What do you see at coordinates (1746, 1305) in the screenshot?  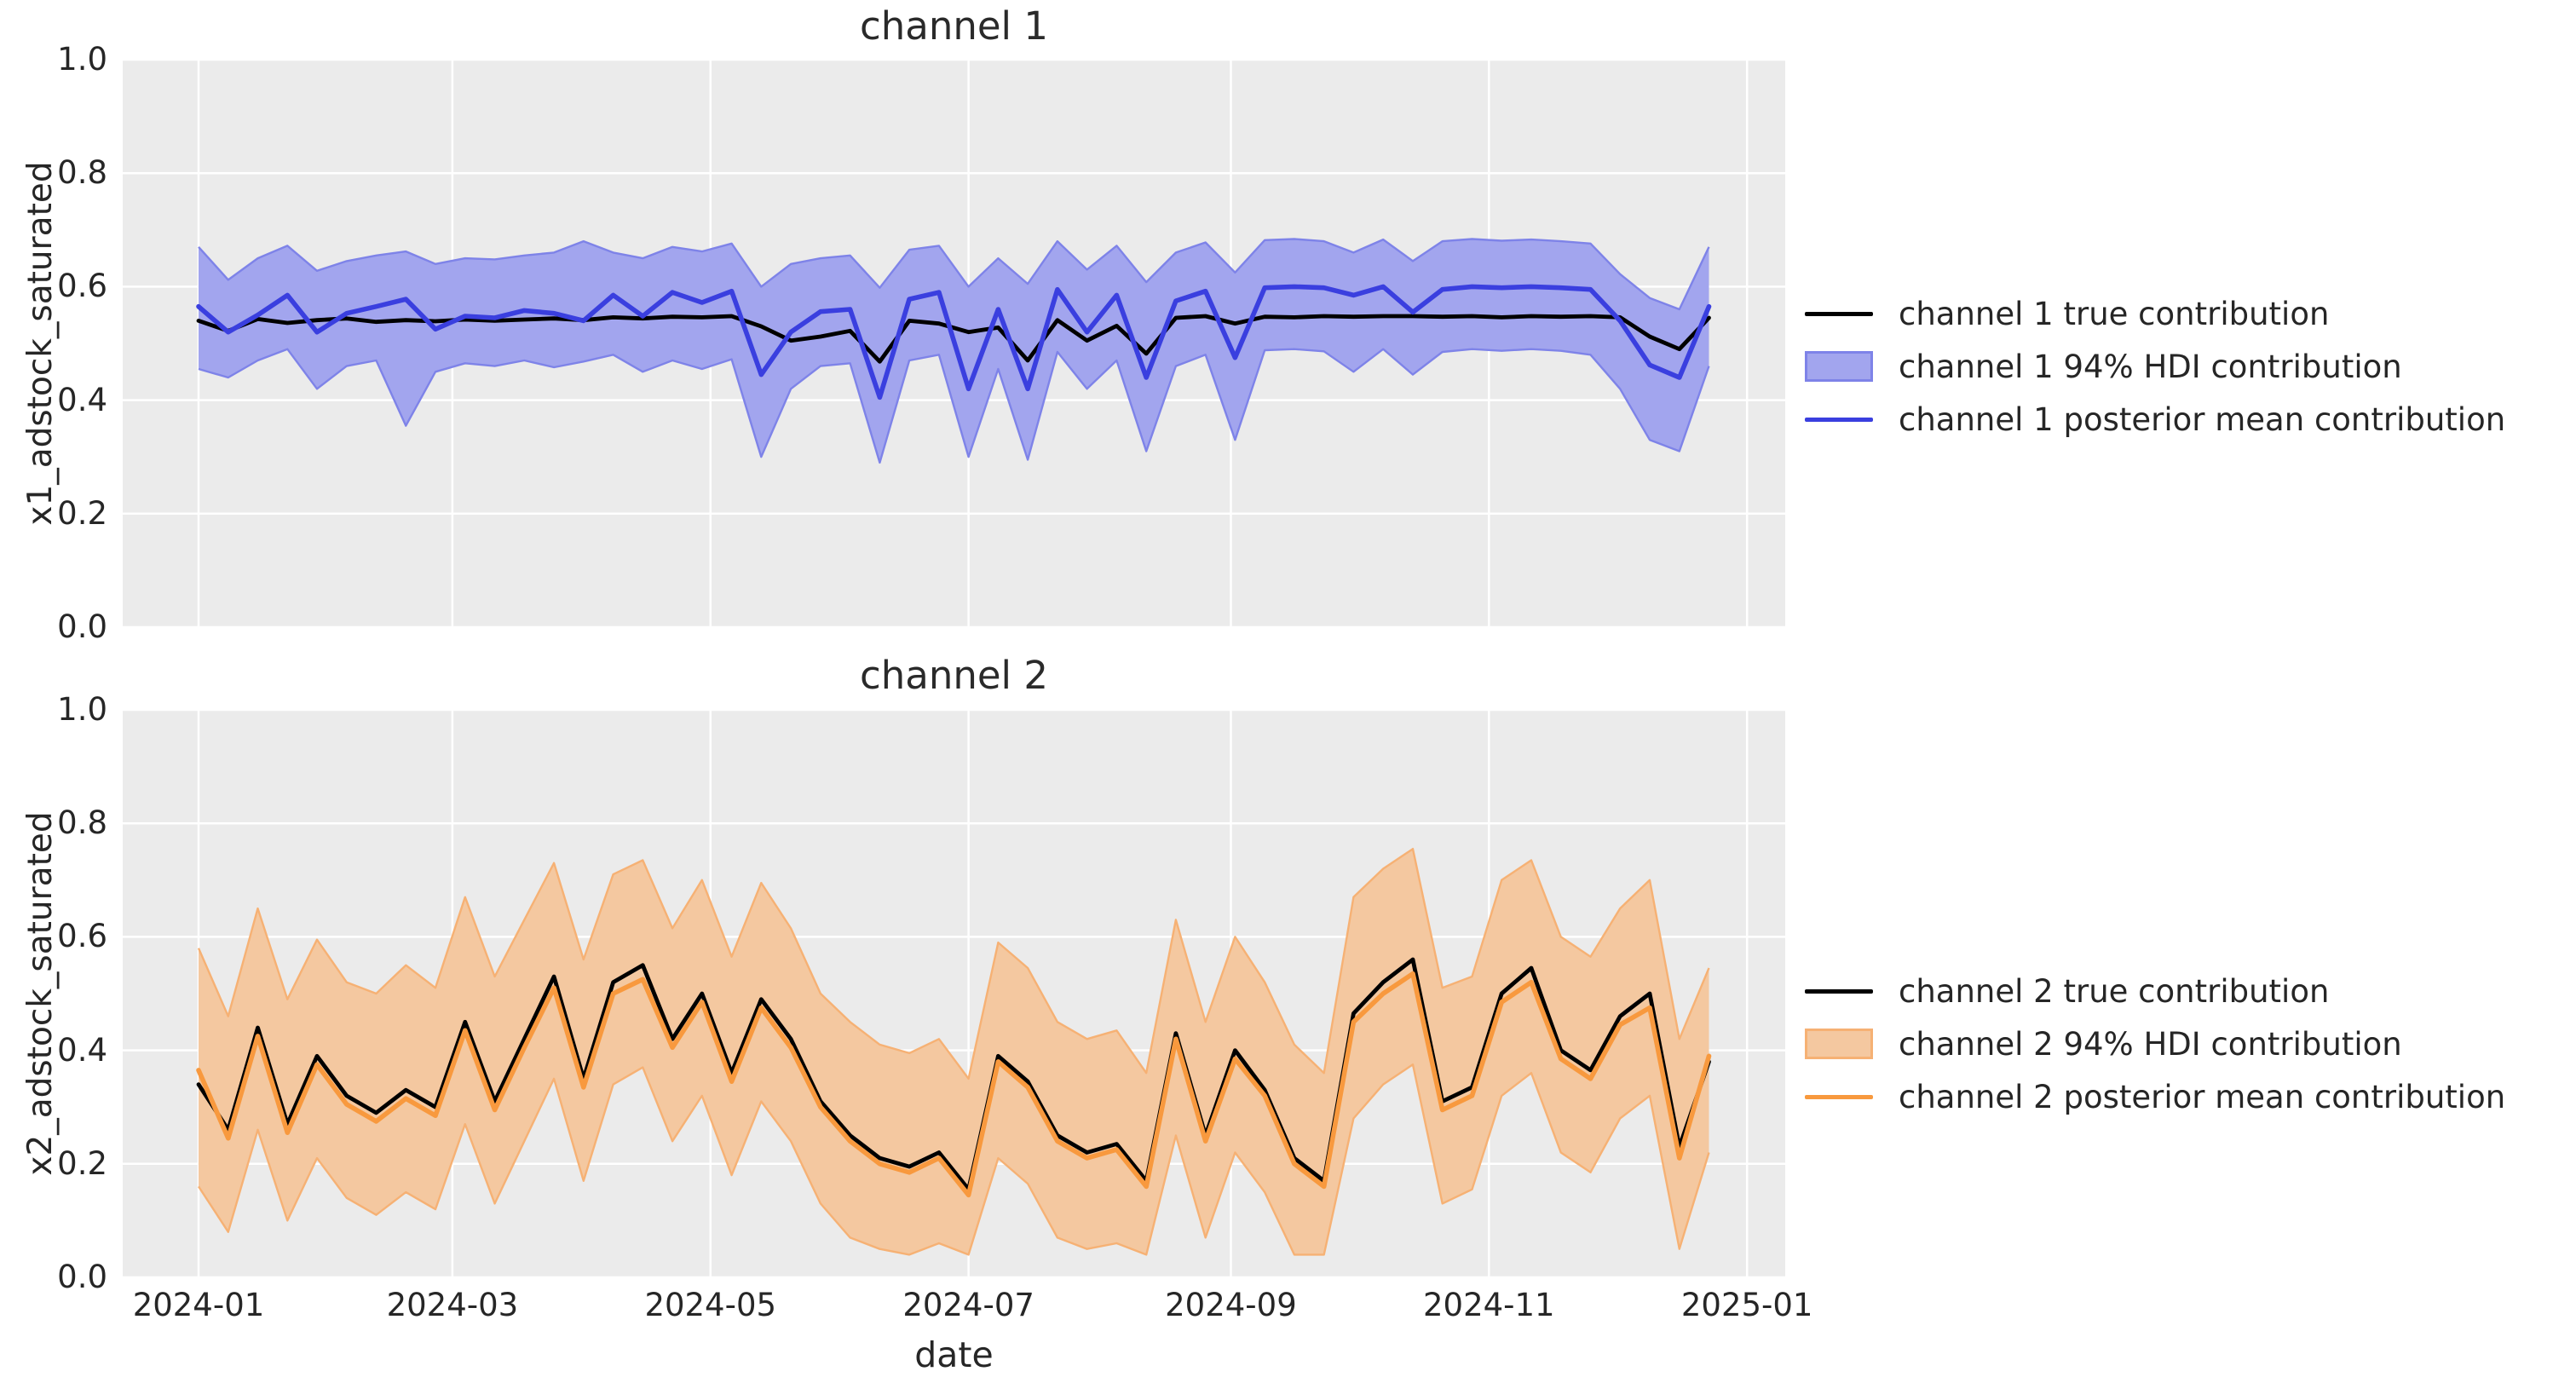 I see `x-tick-label: 2025-01` at bounding box center [1746, 1305].